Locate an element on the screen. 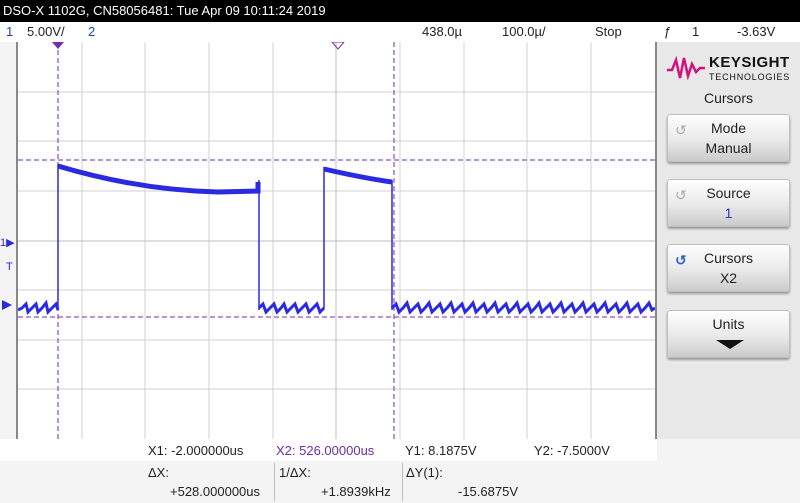 The image size is (800, 503). ch2-number: 2 is located at coordinates (92, 31).